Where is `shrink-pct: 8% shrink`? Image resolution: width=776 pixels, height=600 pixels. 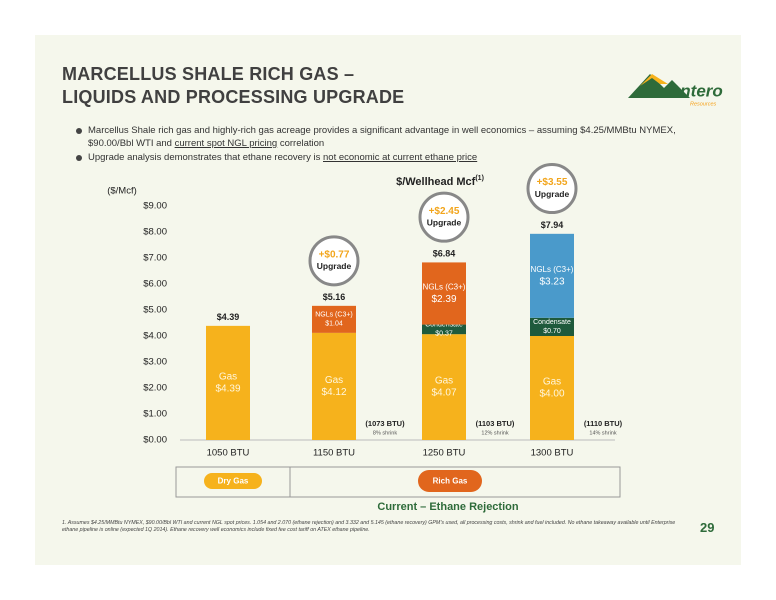
shrink-pct: 8% shrink is located at coordinates (385, 433).